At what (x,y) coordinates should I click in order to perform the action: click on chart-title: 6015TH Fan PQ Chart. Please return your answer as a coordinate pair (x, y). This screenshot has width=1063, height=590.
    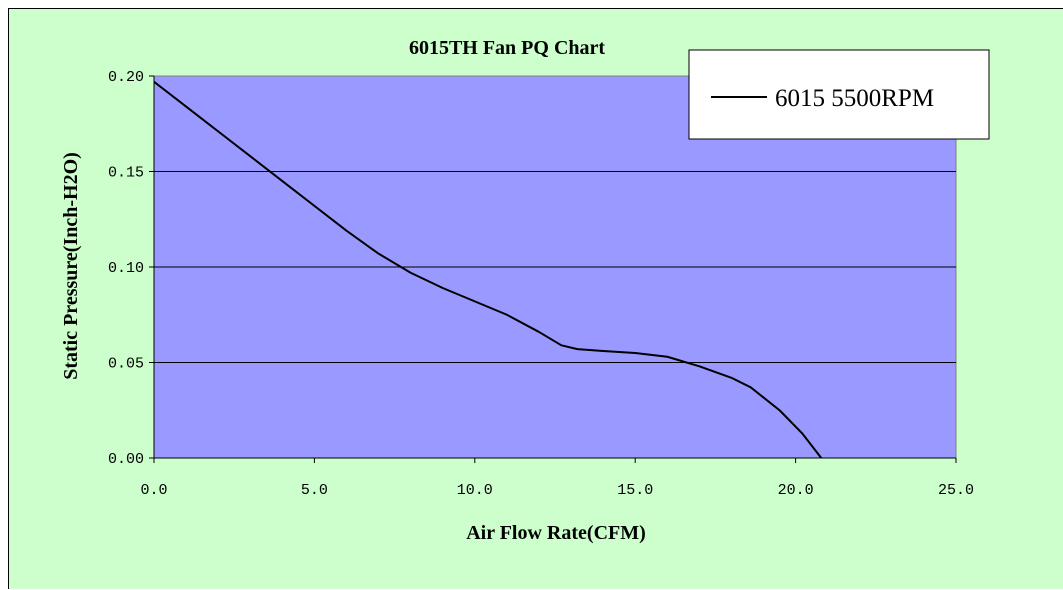
    Looking at the image, I should click on (507, 48).